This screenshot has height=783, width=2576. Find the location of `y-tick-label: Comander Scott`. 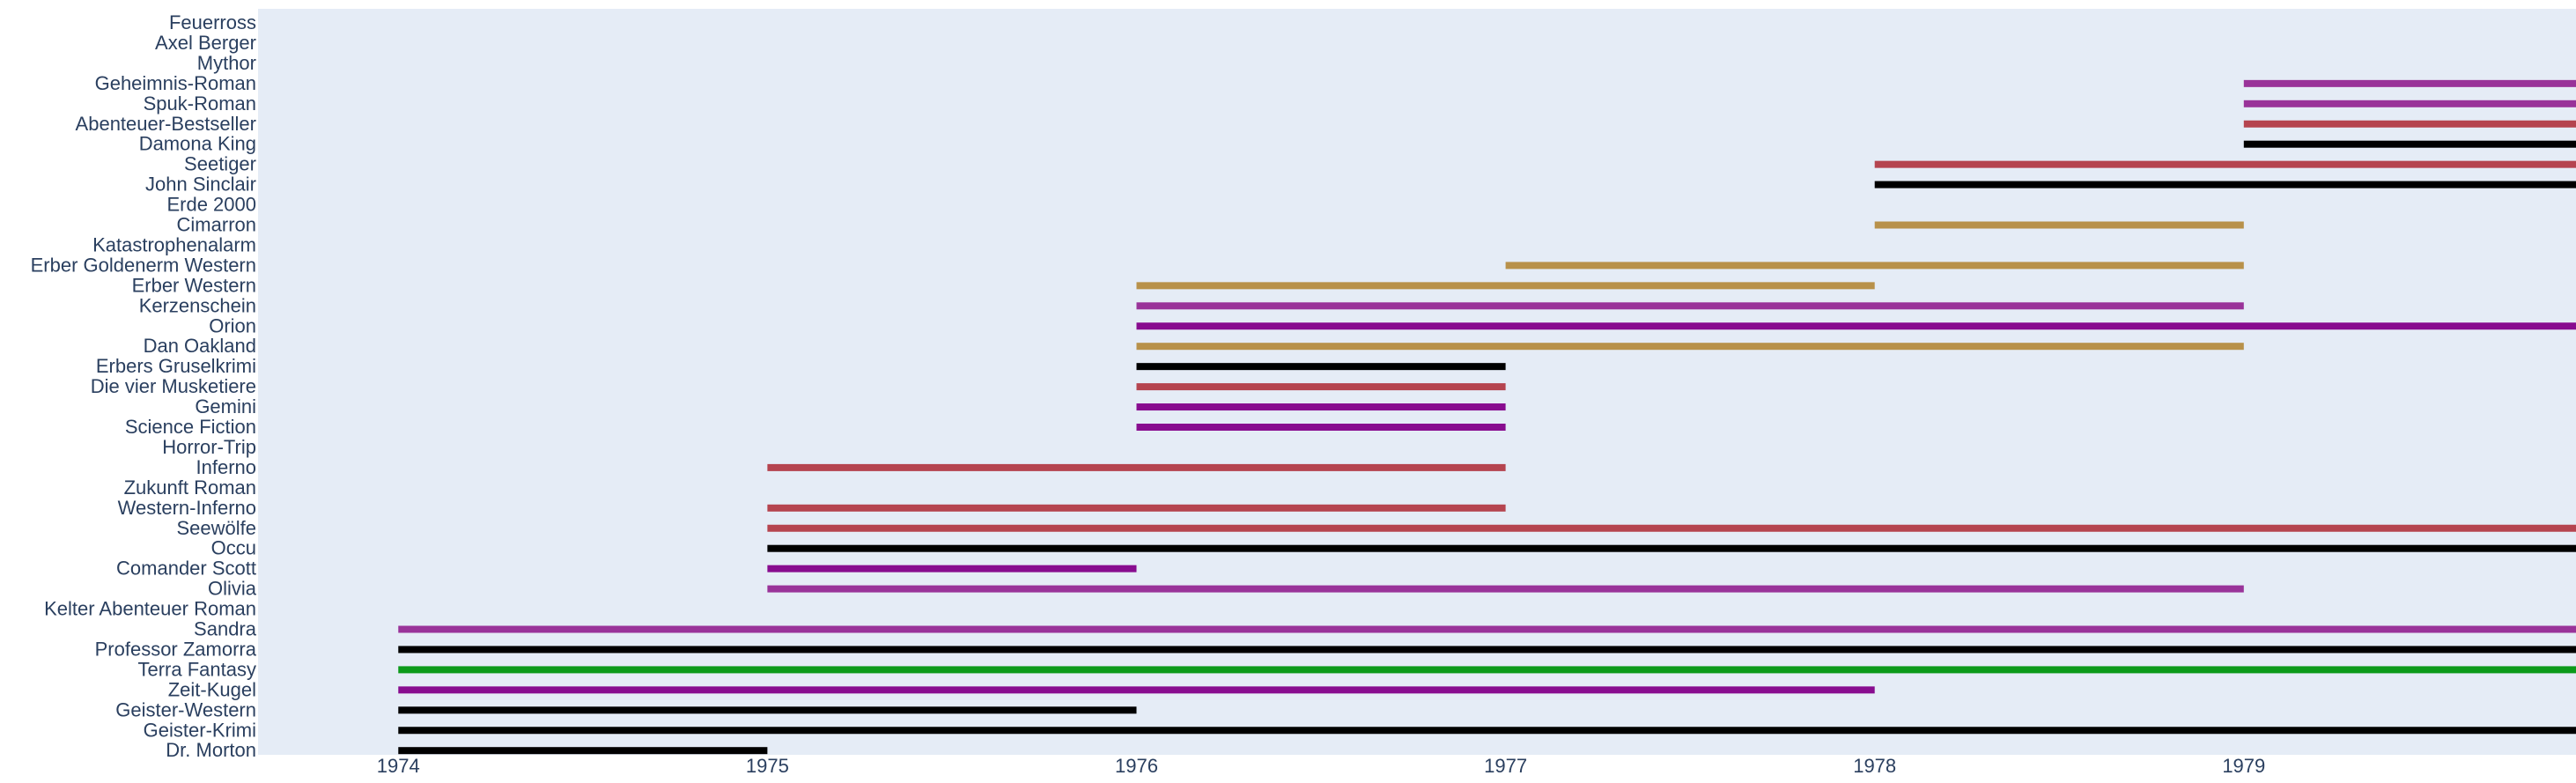

y-tick-label: Comander Scott is located at coordinates (186, 569).